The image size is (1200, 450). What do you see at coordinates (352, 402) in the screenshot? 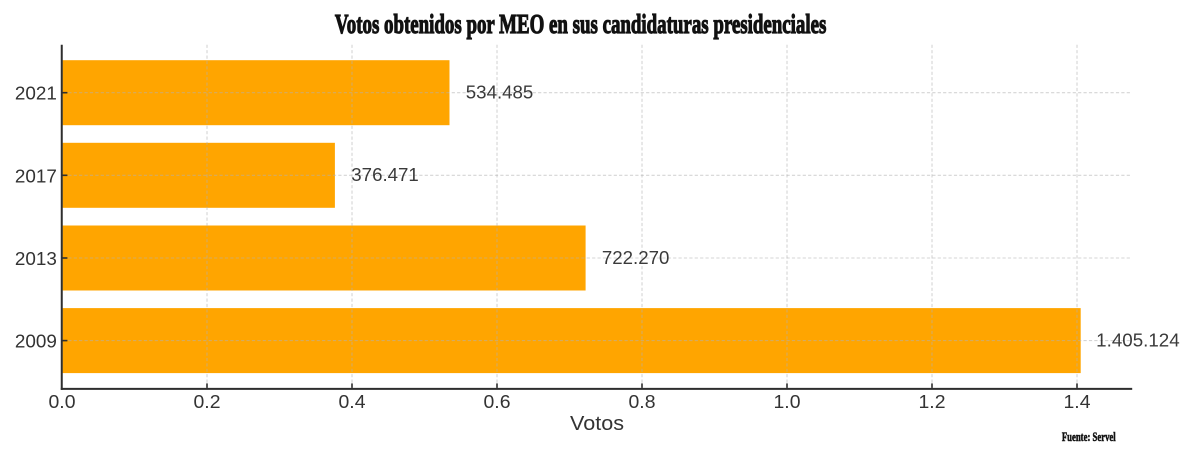
I see `svg-text: 0.4` at bounding box center [352, 402].